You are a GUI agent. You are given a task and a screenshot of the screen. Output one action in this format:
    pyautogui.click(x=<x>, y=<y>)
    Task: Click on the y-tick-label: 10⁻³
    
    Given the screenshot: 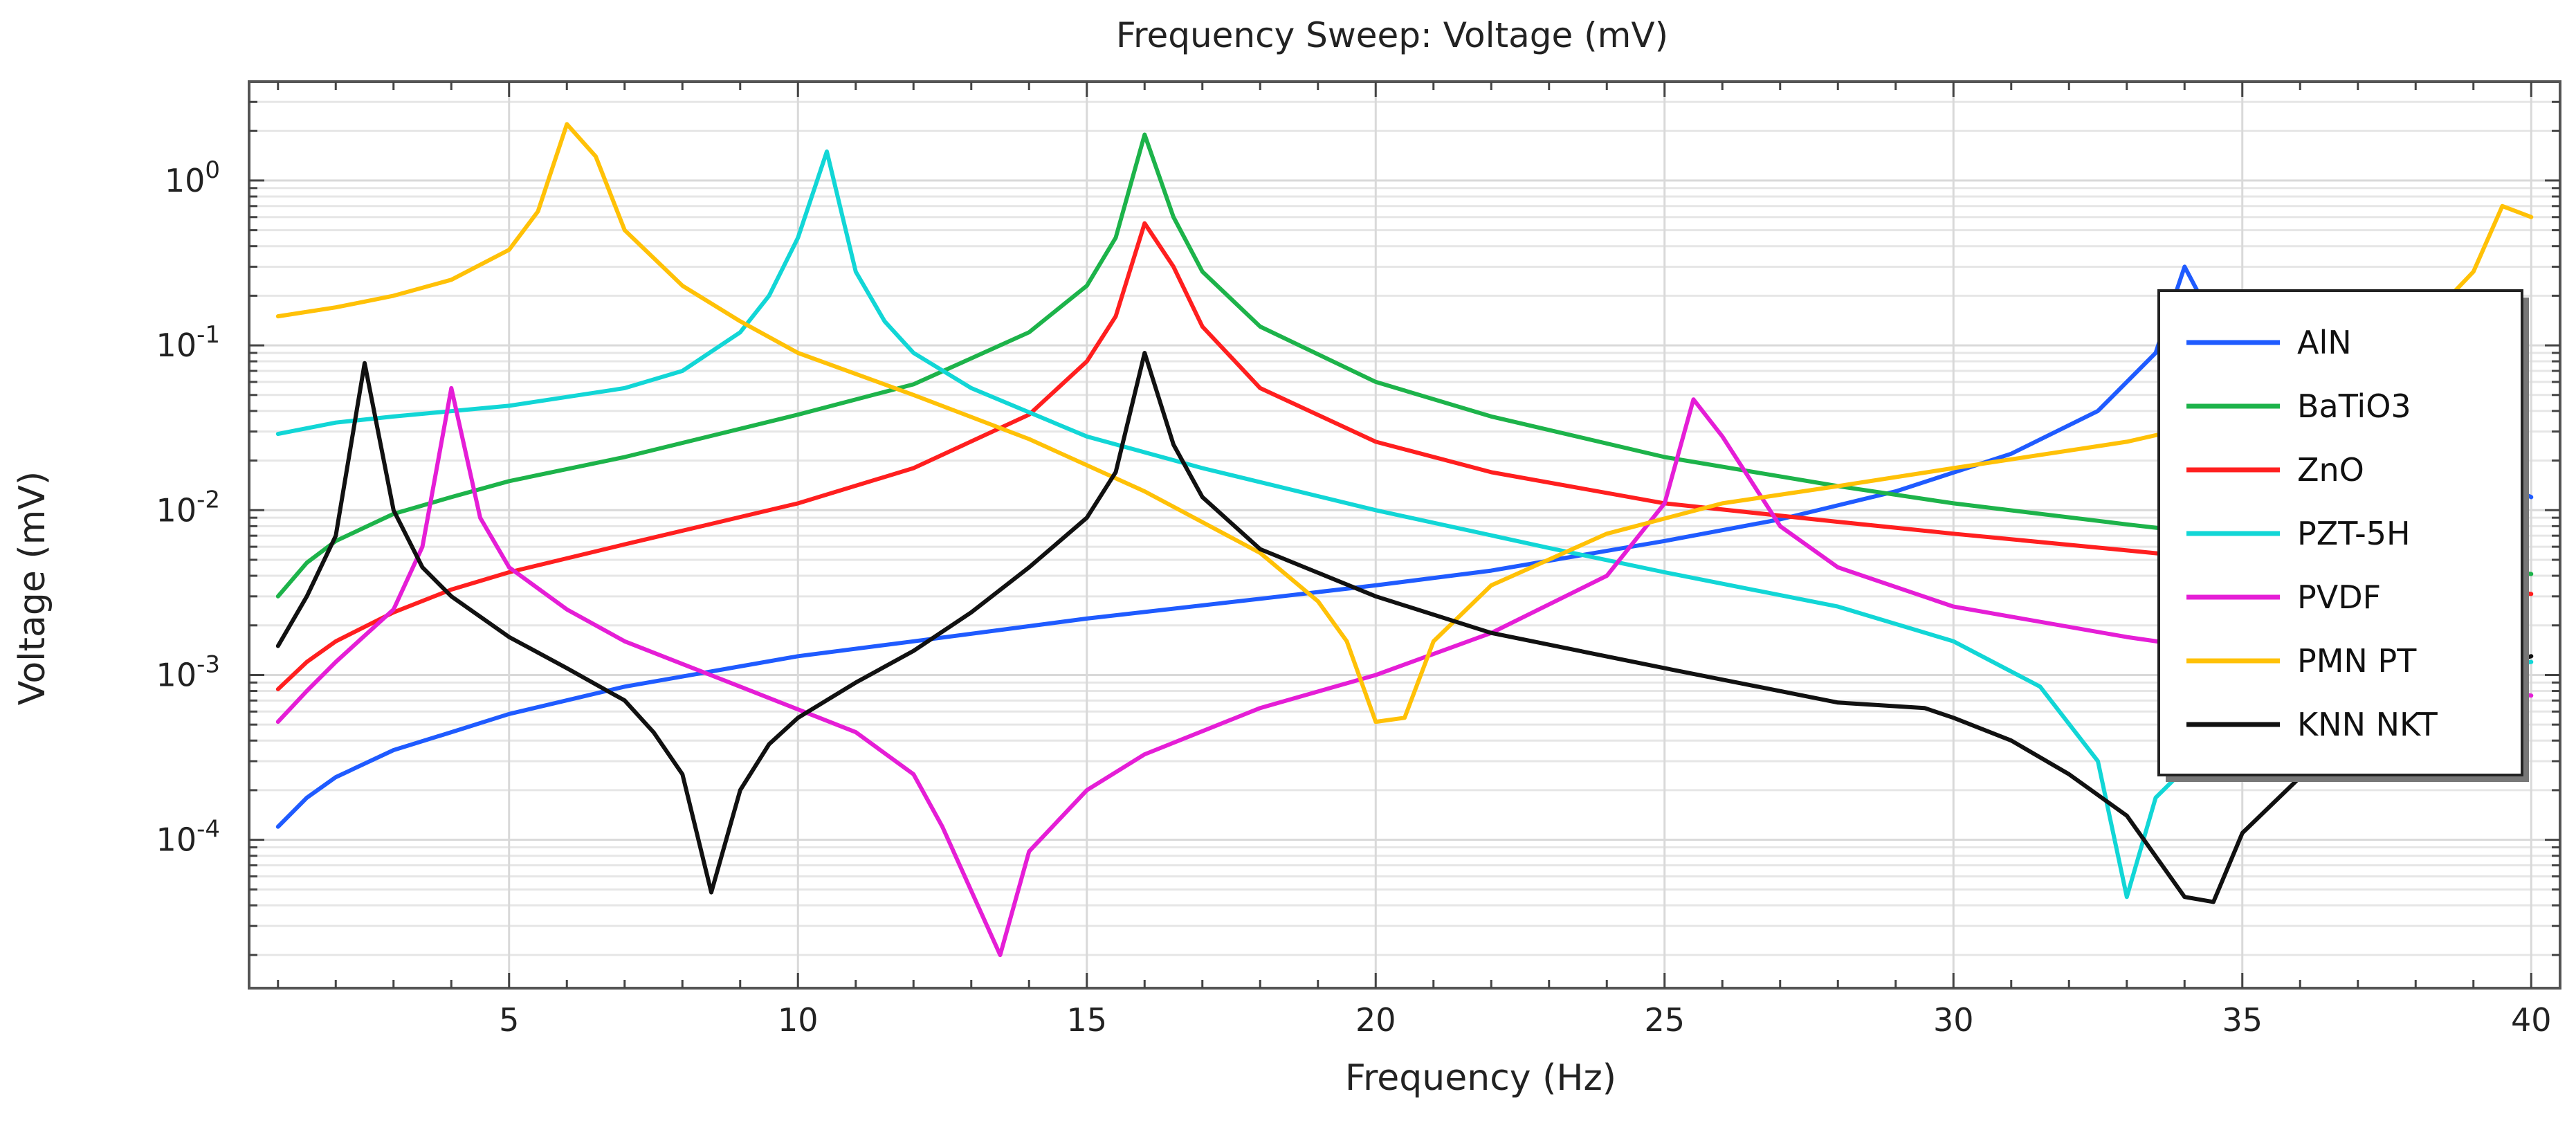 What is the action you would take?
    pyautogui.click(x=188, y=671)
    